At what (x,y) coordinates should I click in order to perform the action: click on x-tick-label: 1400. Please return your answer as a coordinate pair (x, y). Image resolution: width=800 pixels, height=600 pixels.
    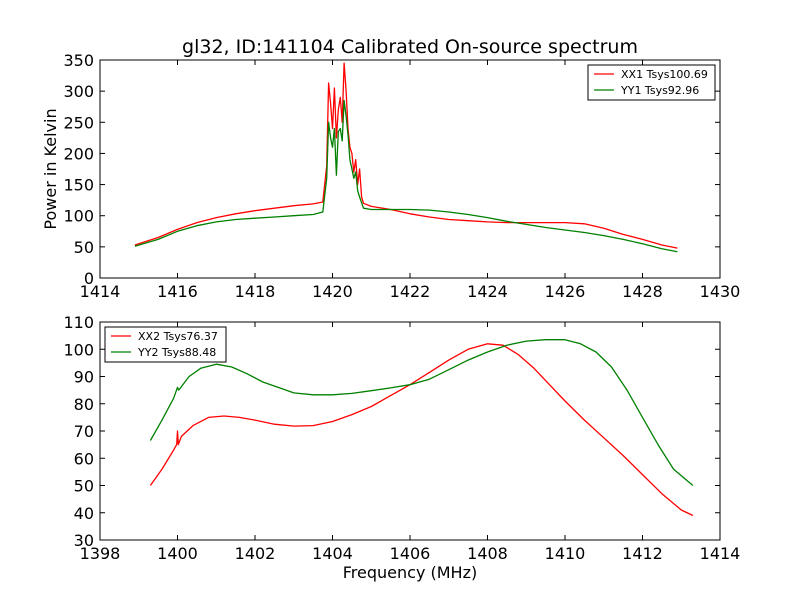
    Looking at the image, I should click on (177, 553).